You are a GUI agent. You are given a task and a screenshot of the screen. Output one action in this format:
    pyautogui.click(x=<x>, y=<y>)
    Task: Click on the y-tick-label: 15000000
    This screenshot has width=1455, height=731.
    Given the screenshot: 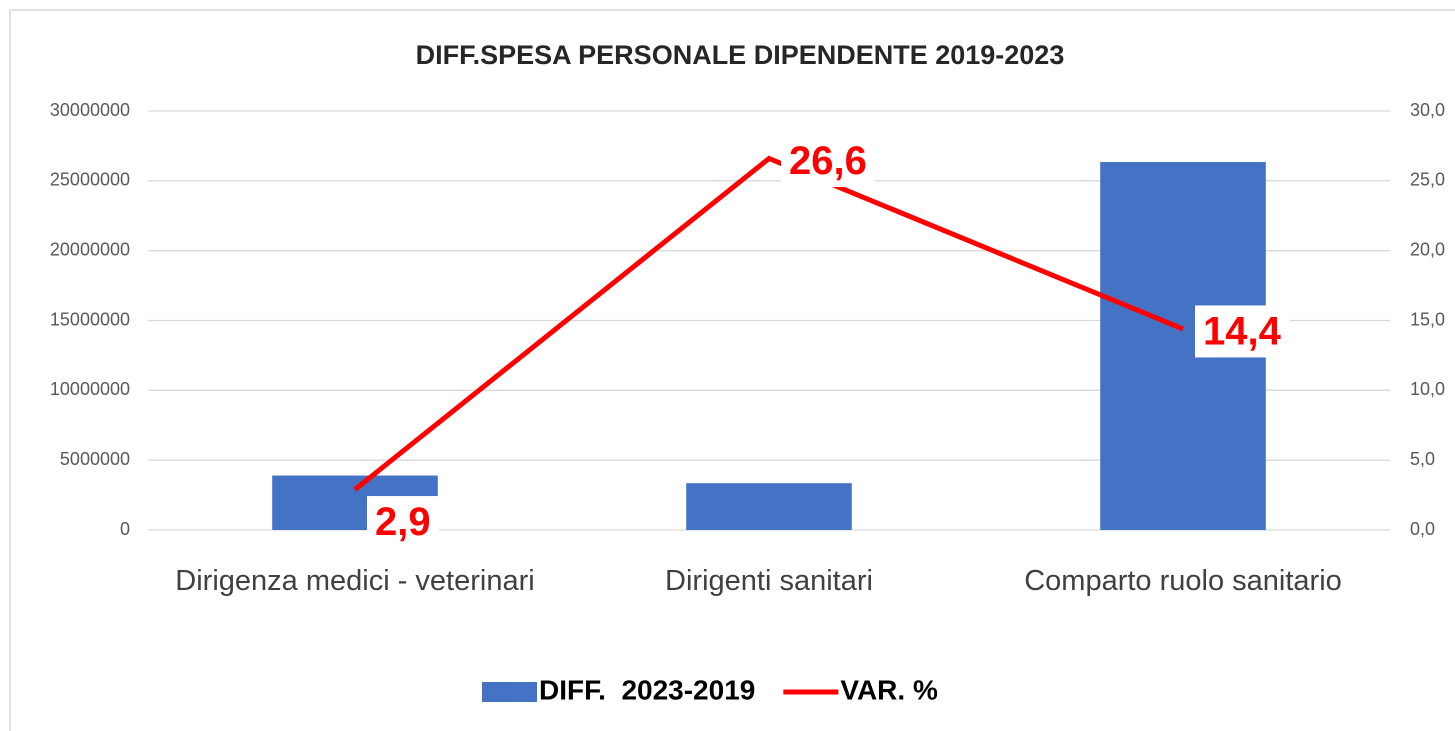 What is the action you would take?
    pyautogui.click(x=90, y=319)
    